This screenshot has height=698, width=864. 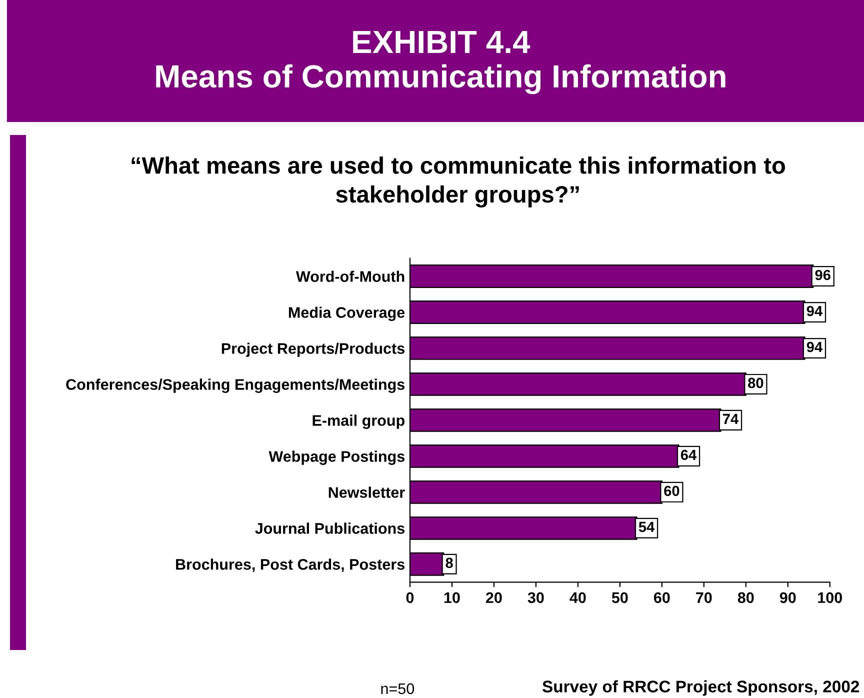 What do you see at coordinates (397, 688) in the screenshot?
I see `text: n=50` at bounding box center [397, 688].